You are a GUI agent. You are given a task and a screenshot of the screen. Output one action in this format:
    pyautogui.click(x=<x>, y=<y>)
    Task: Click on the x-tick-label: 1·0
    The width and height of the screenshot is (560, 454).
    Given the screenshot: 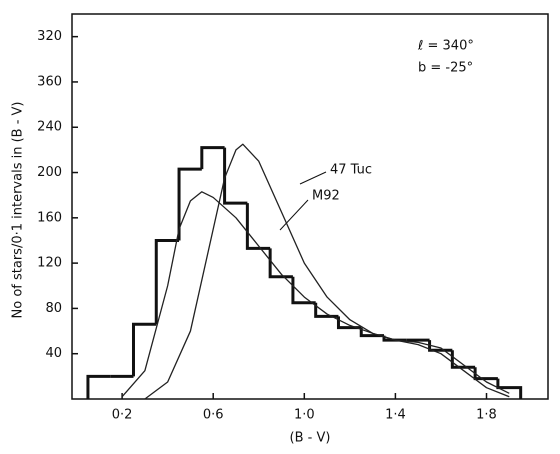 What is the action you would take?
    pyautogui.click(x=304, y=415)
    